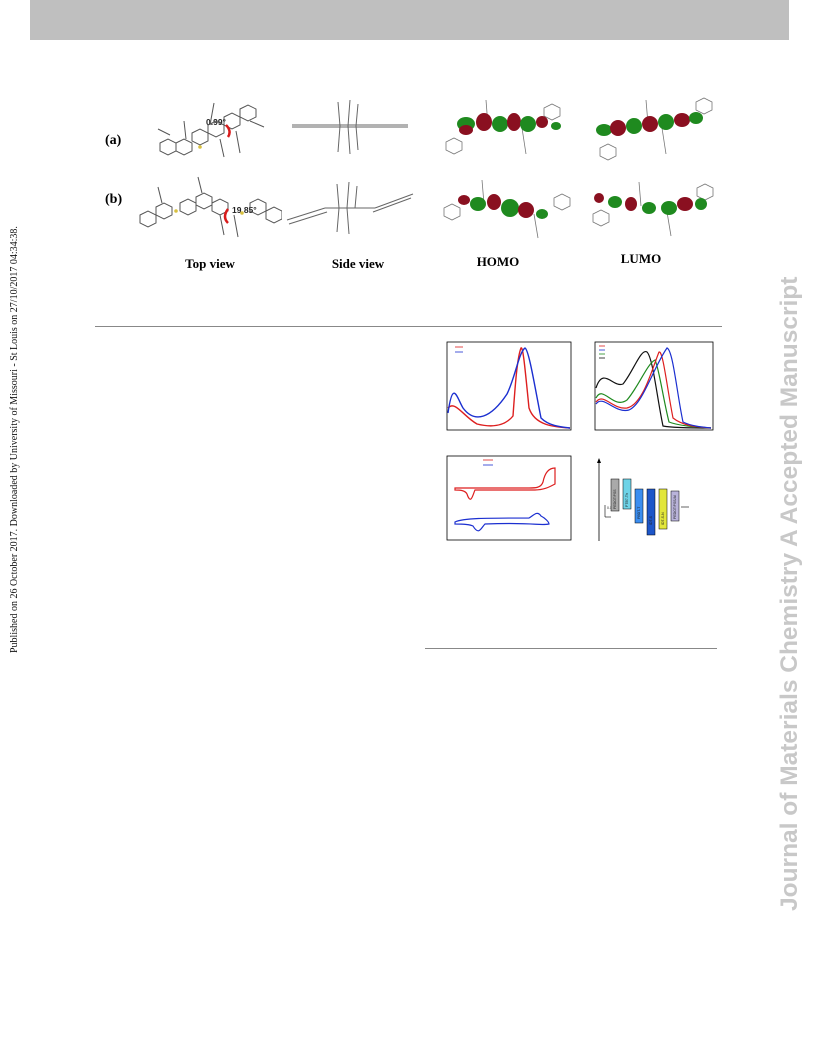 This screenshot has height=1056, width=816. Describe the element at coordinates (408, 326) in the screenshot. I see `section-divider` at that location.